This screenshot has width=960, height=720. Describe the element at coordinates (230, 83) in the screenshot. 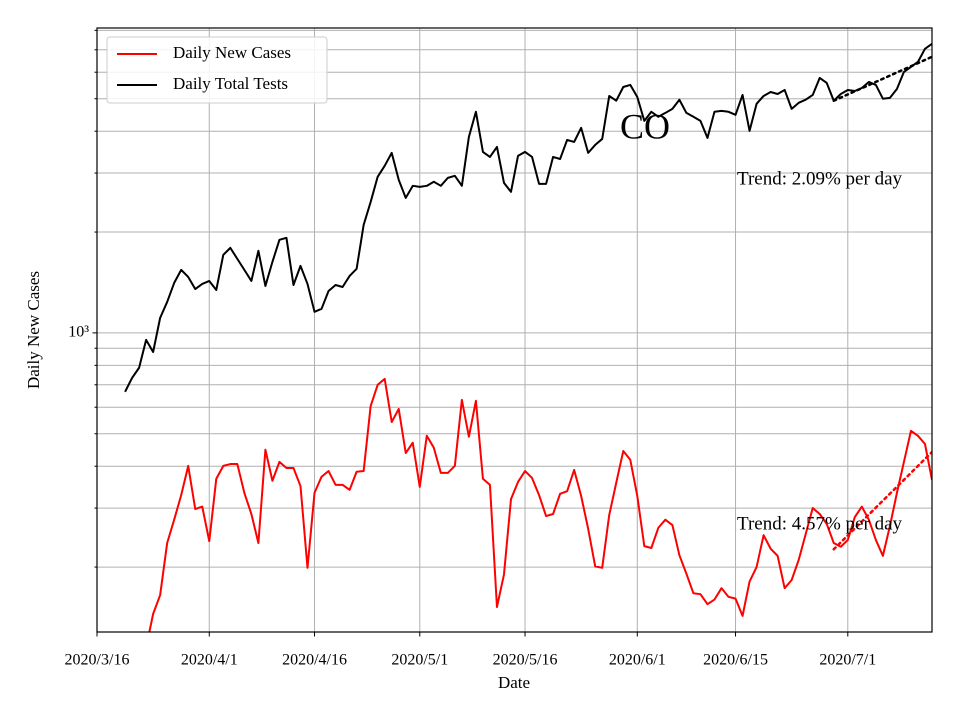

I see `legend-label: Daily Total Tests` at that location.